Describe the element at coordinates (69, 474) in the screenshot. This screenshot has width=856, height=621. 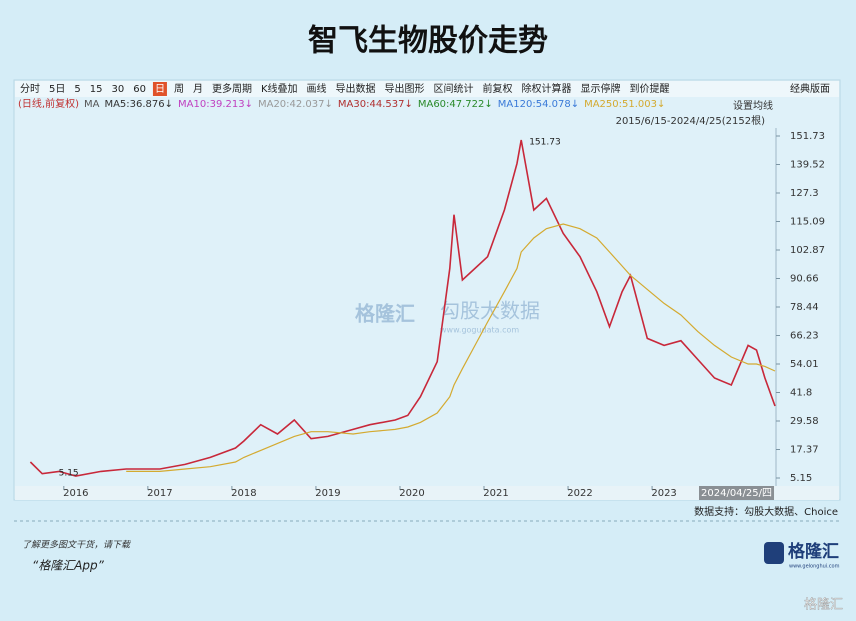
I see `annotation: 5.15` at that location.